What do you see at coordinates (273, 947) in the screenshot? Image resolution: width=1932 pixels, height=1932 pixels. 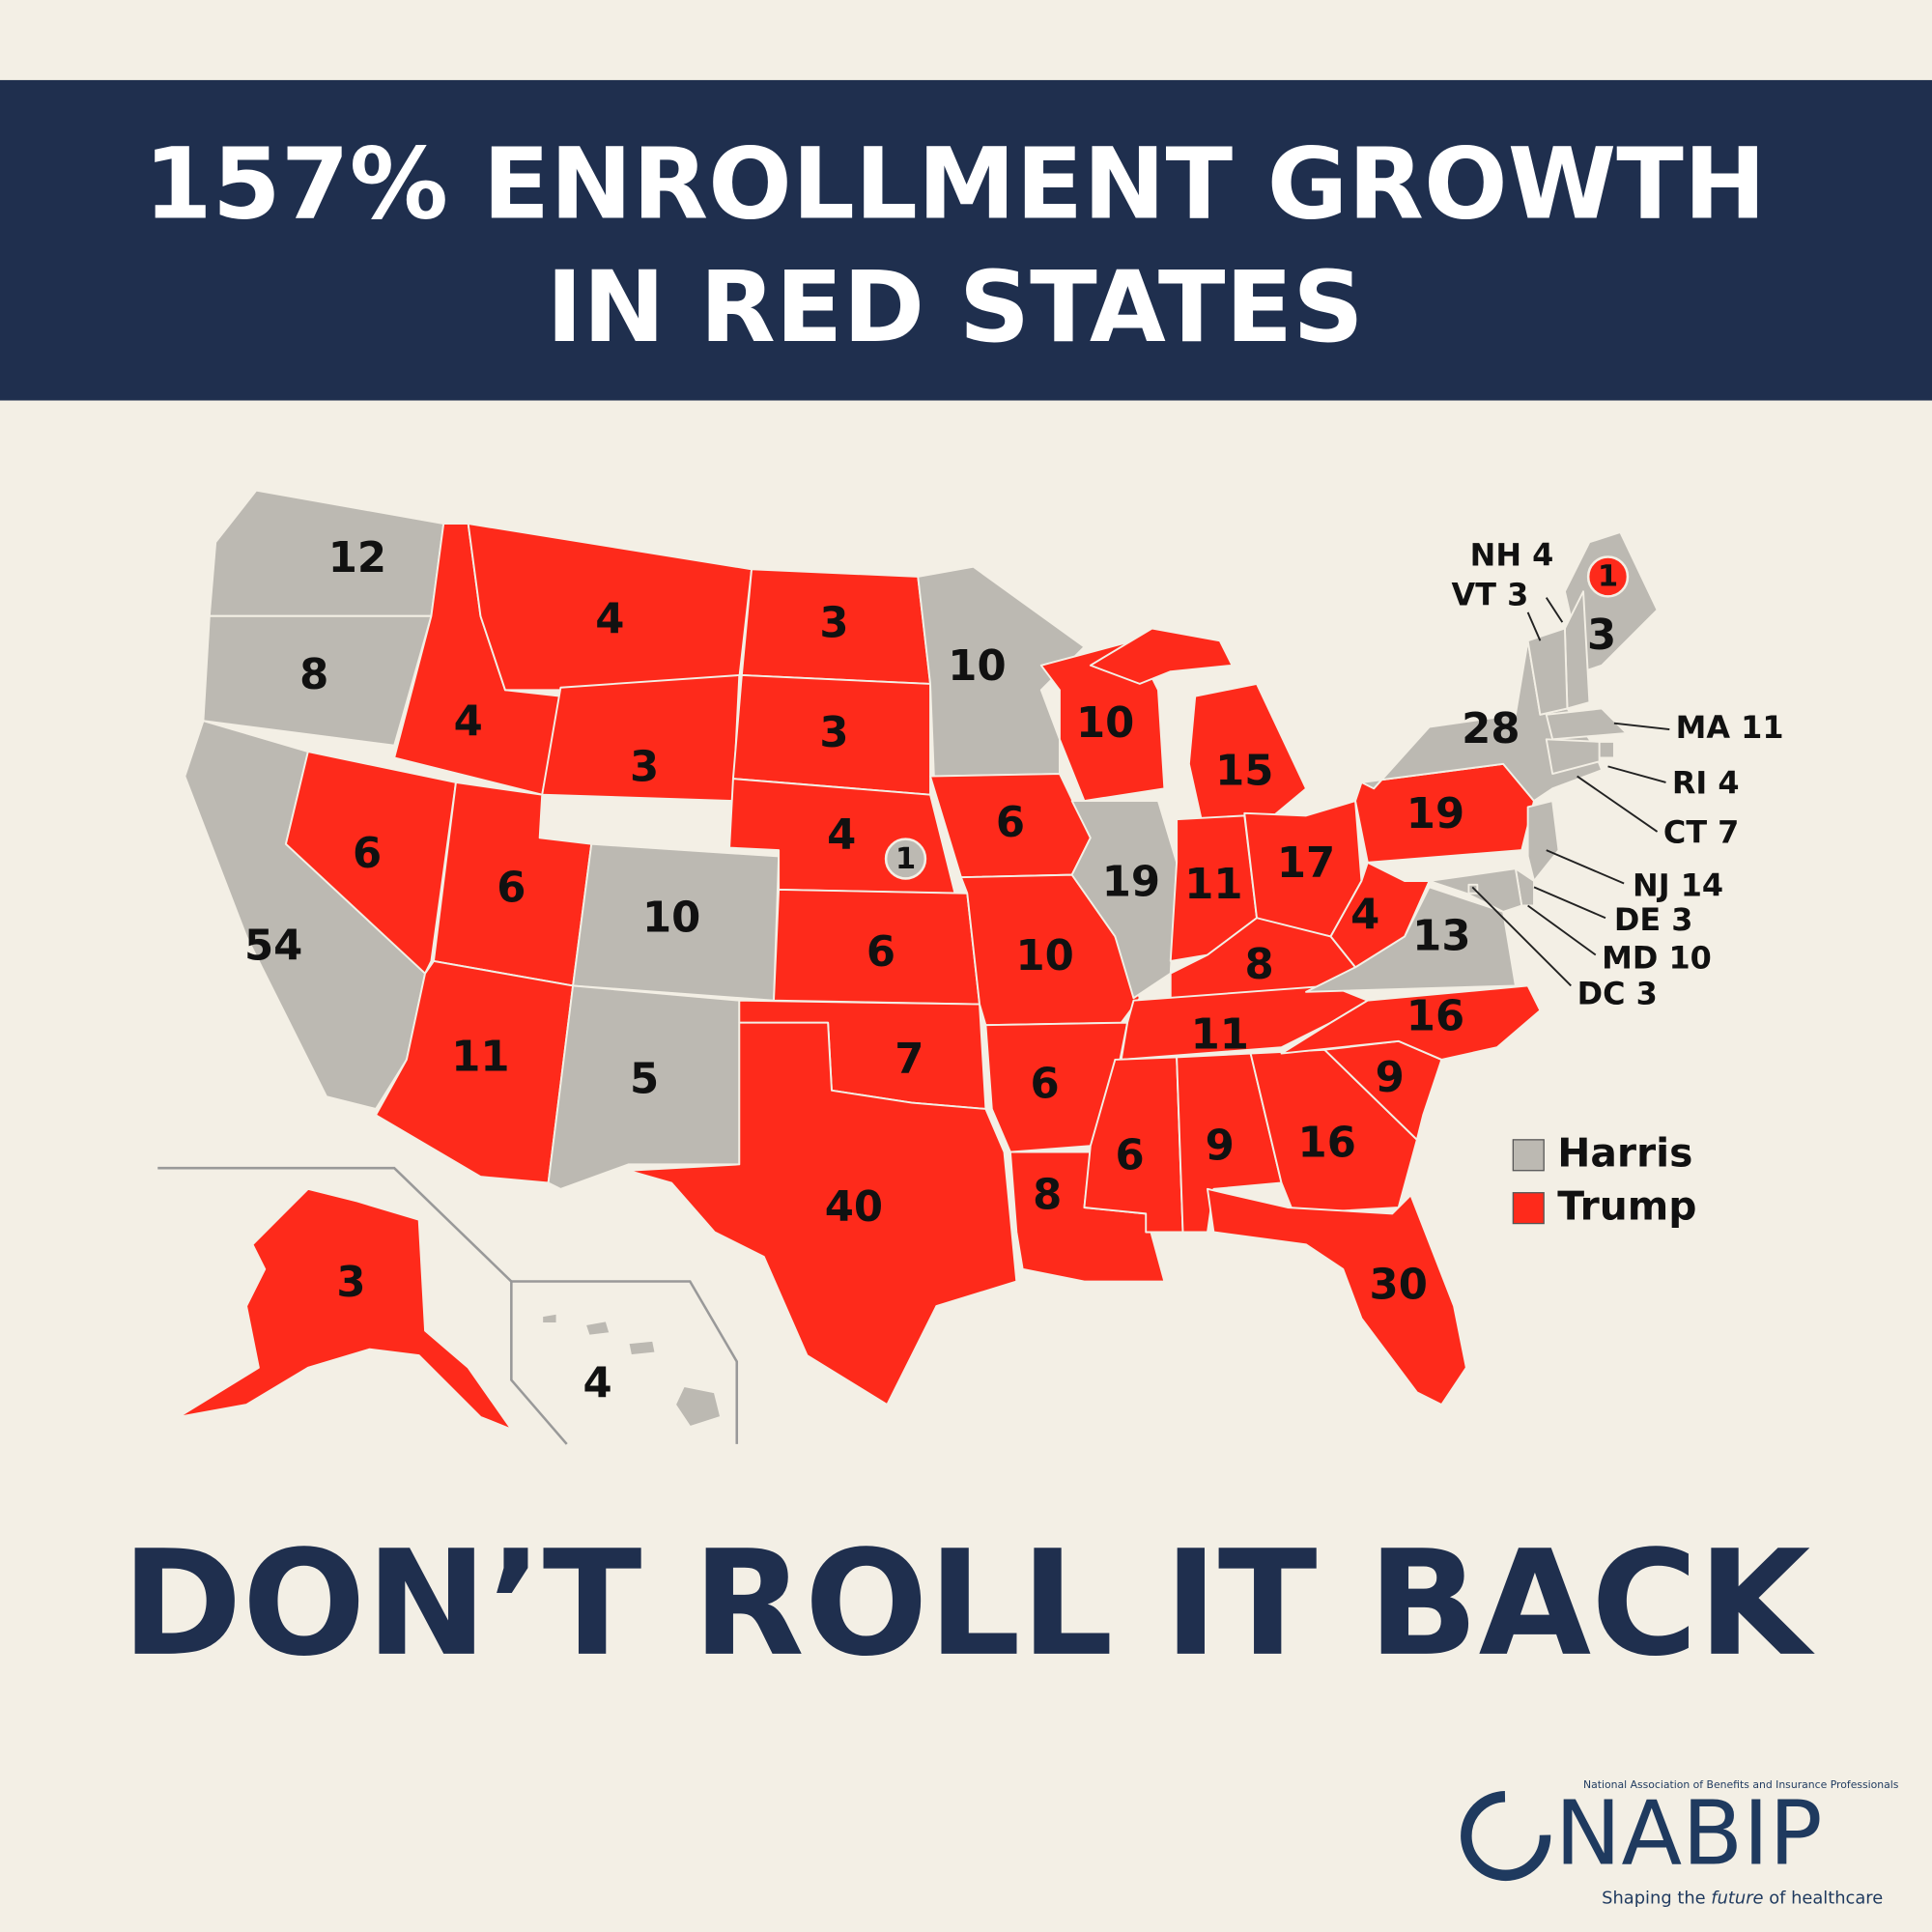 I see `state-votes: 54` at bounding box center [273, 947].